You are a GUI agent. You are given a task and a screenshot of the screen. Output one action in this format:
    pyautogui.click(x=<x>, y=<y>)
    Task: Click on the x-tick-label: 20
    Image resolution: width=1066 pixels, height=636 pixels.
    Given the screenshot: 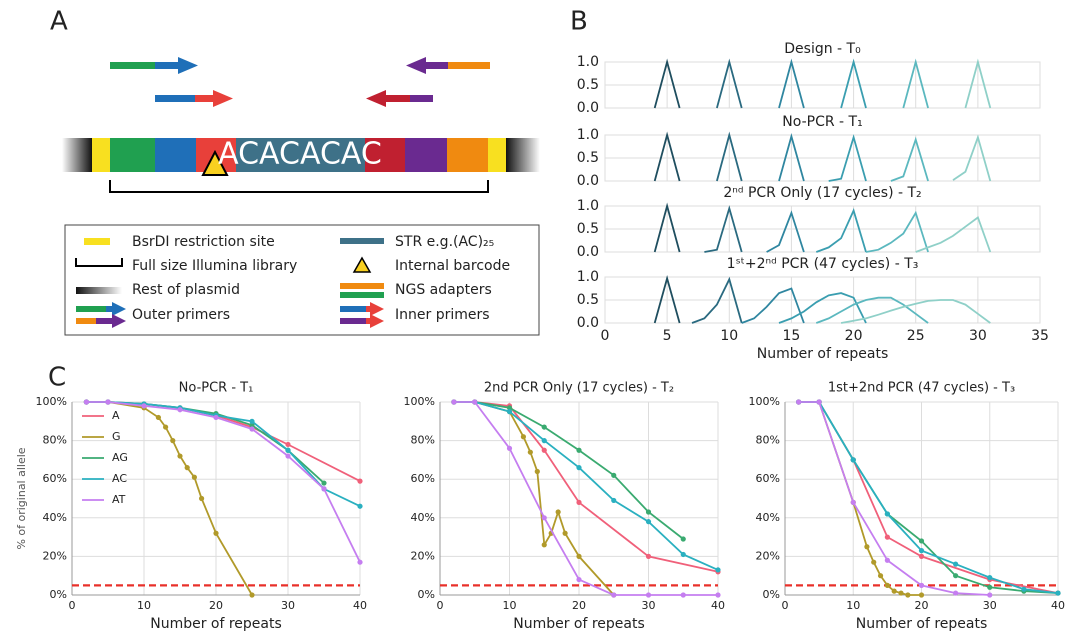 What is the action you would take?
    pyautogui.click(x=216, y=605)
    